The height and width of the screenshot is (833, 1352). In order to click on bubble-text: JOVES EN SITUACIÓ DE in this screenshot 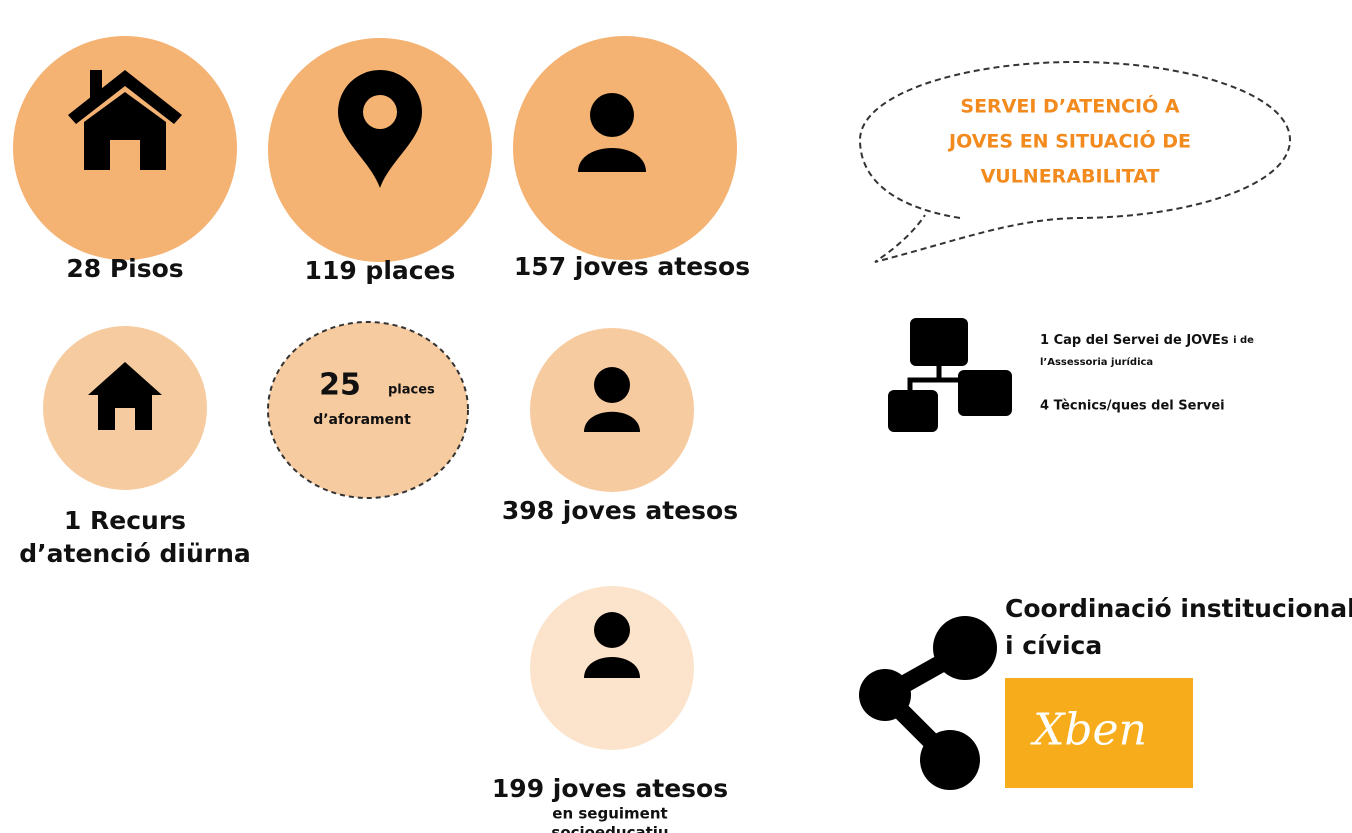, I will do `click(1069, 141)`.